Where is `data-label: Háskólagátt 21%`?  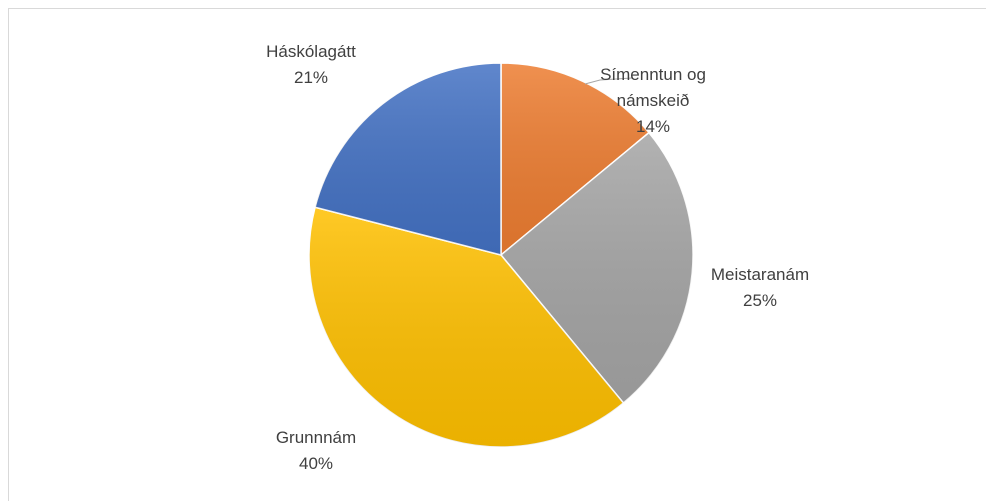
data-label: Háskólagátt 21% is located at coordinates (311, 65).